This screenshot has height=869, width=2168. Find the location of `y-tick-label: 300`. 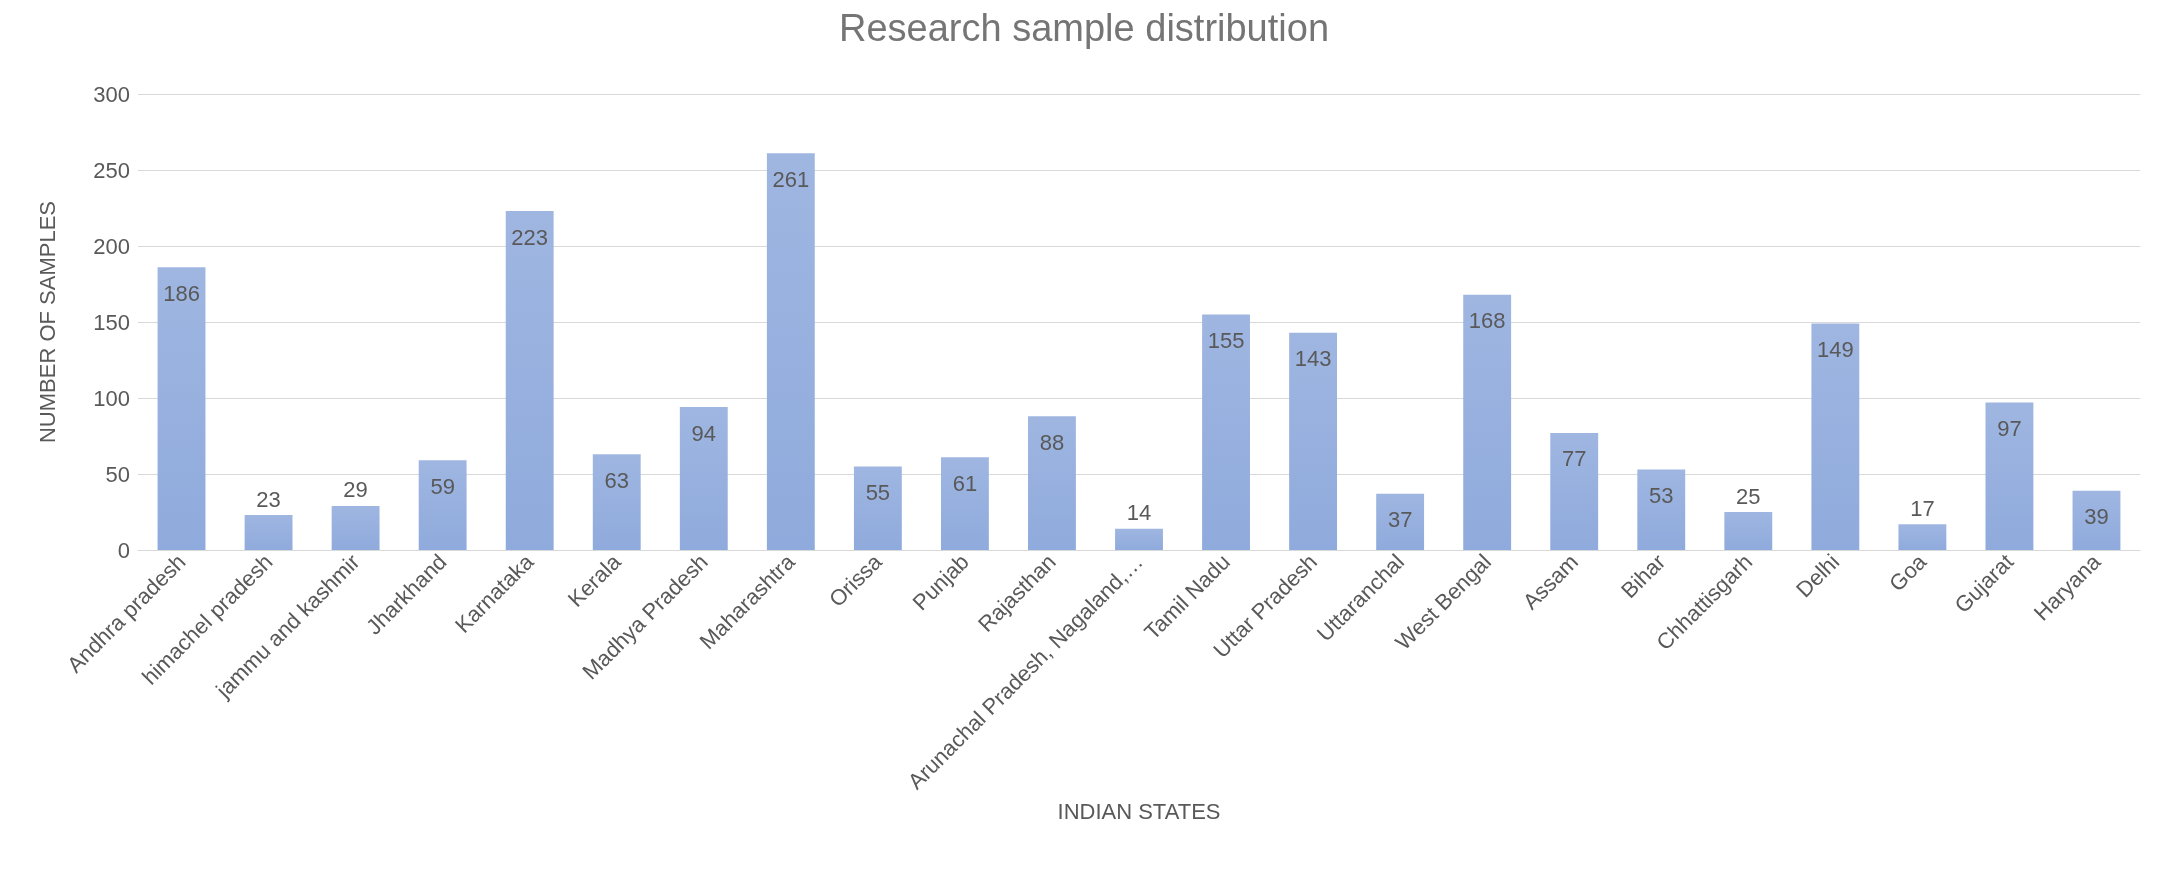

y-tick-label: 300 is located at coordinates (111, 94).